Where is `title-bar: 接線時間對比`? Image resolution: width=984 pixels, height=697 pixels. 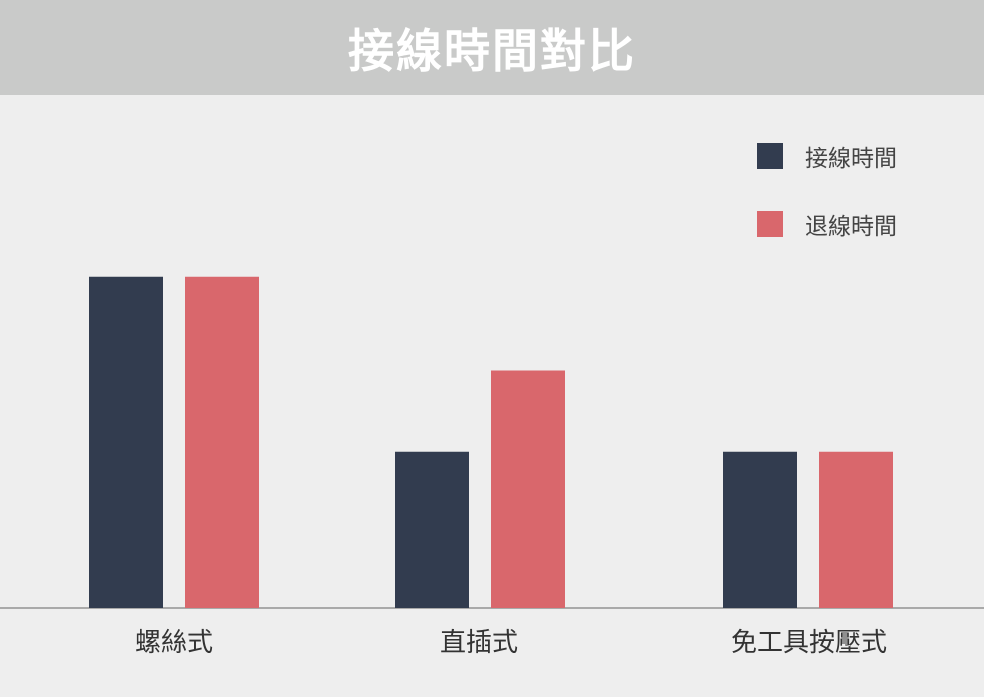
title-bar: 接線時間對比 is located at coordinates (492, 47).